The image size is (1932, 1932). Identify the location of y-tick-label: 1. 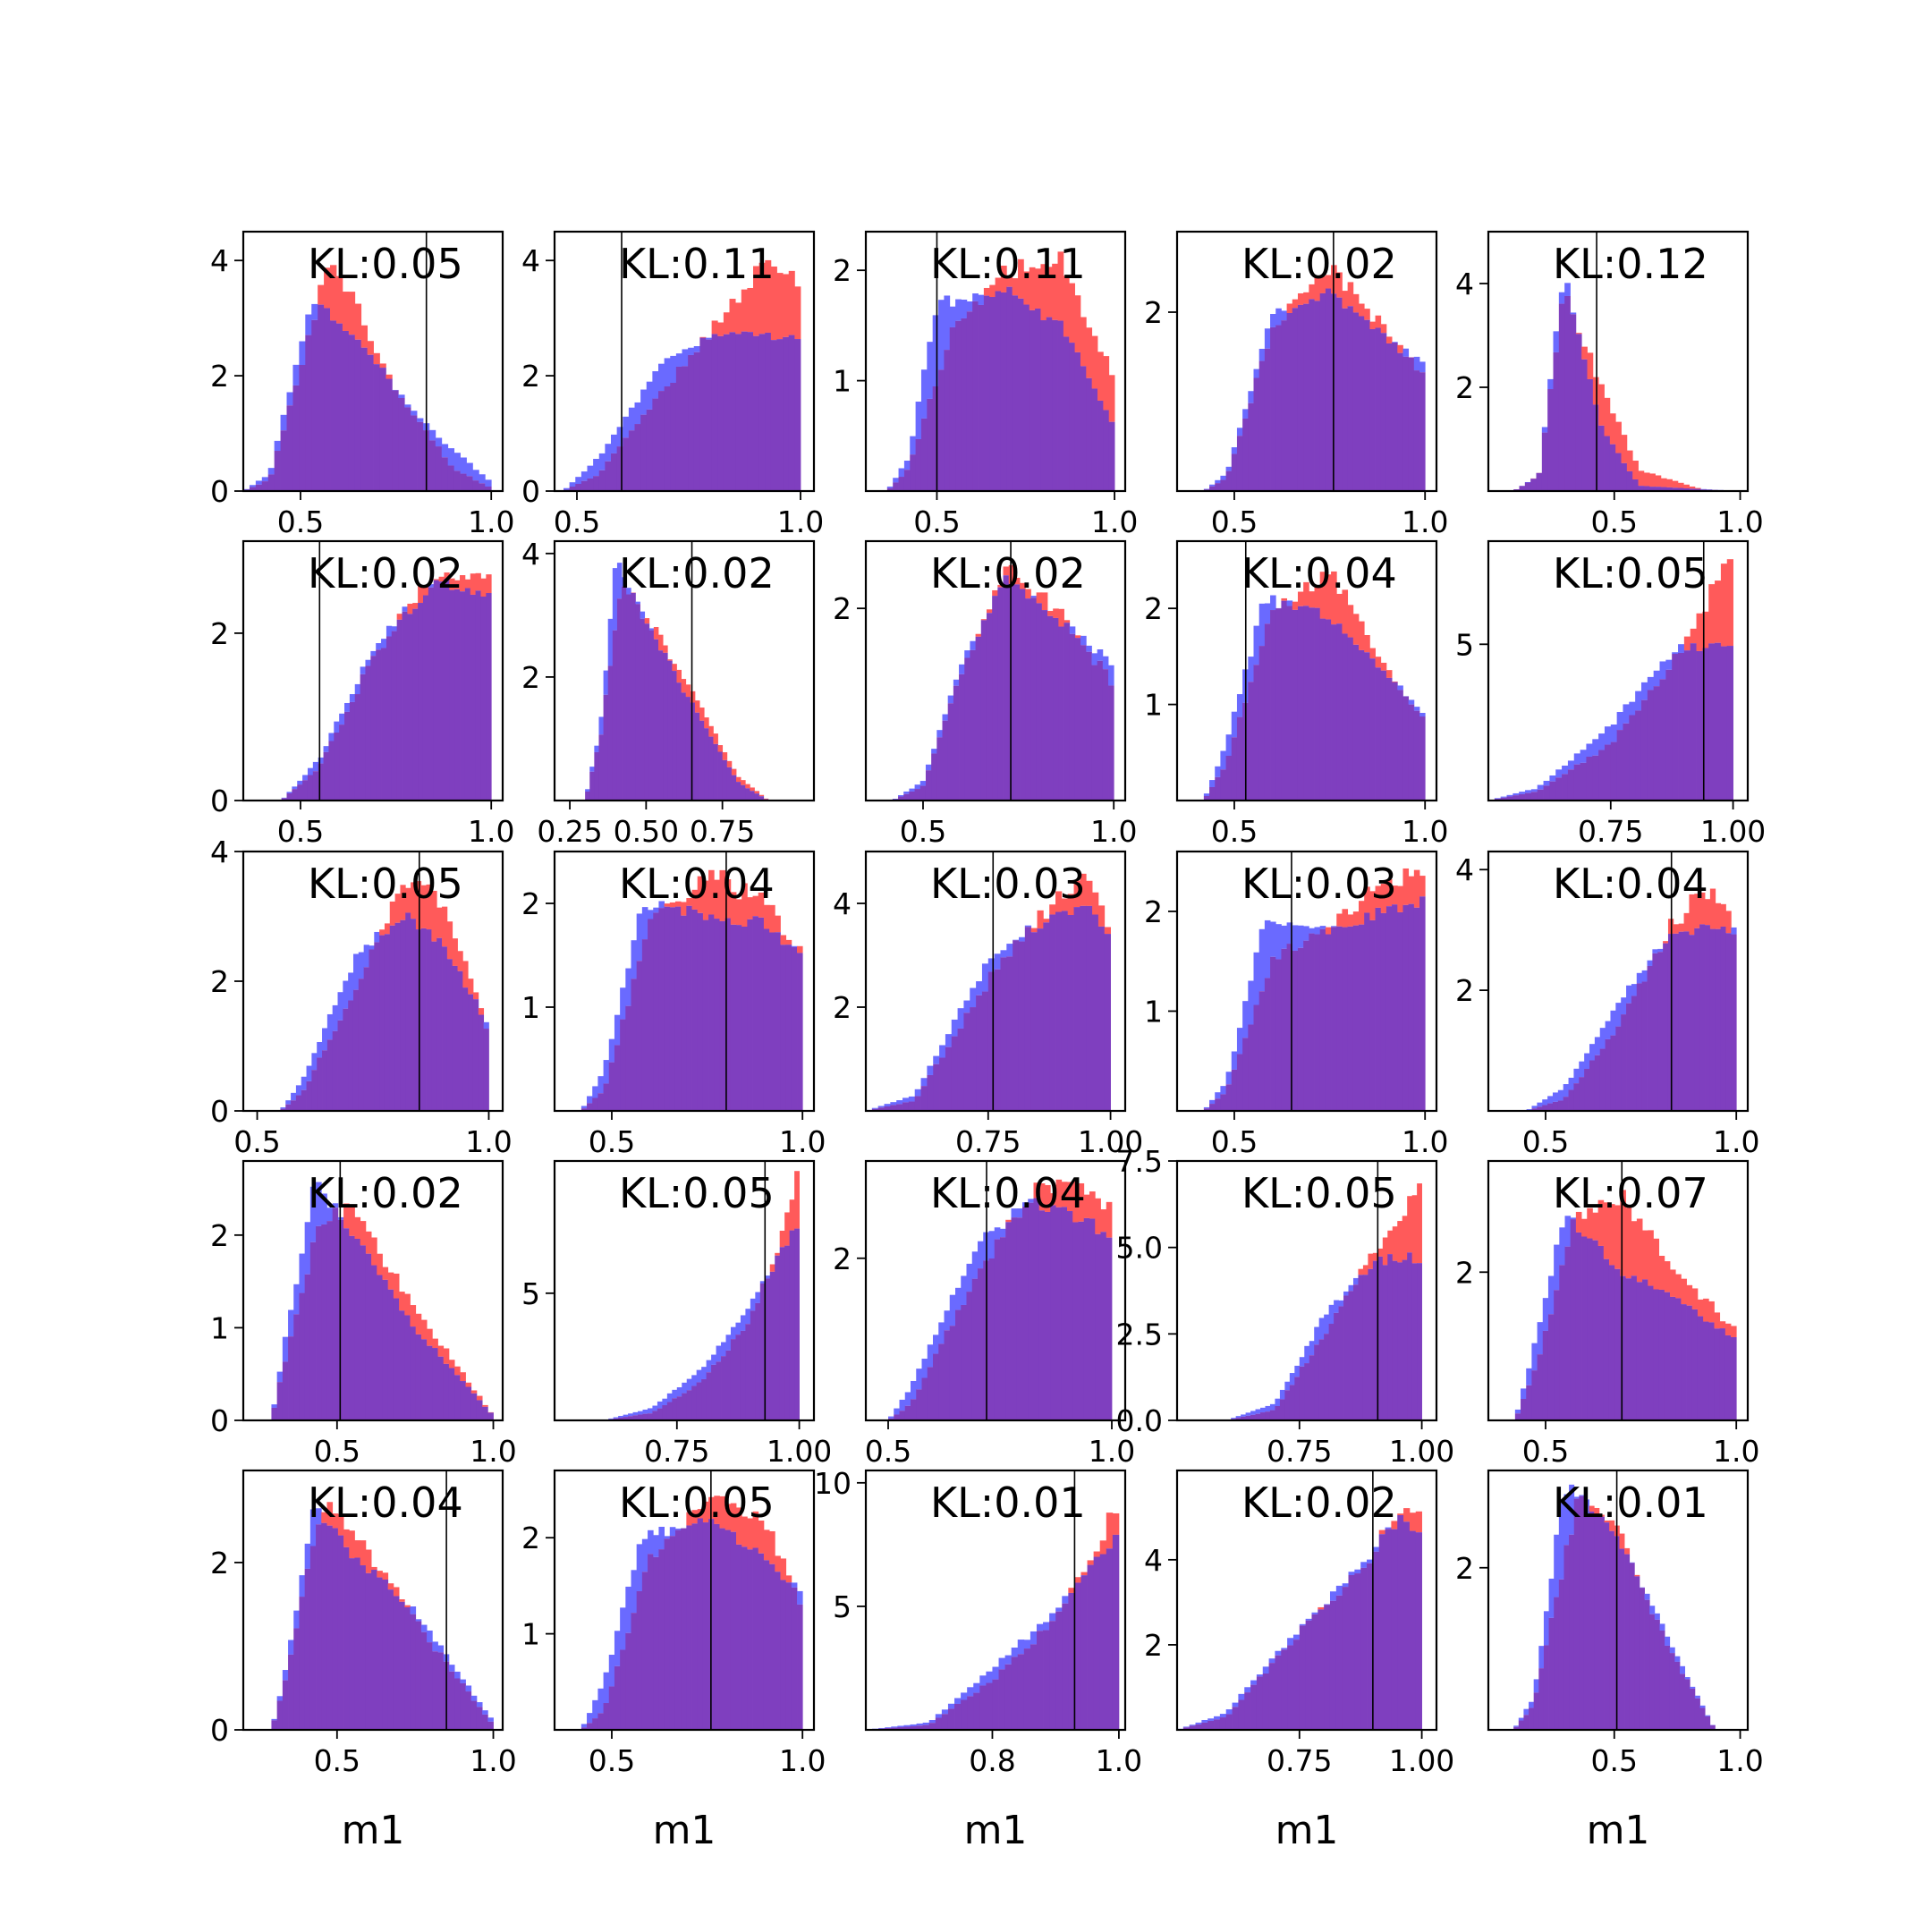
(219, 1327).